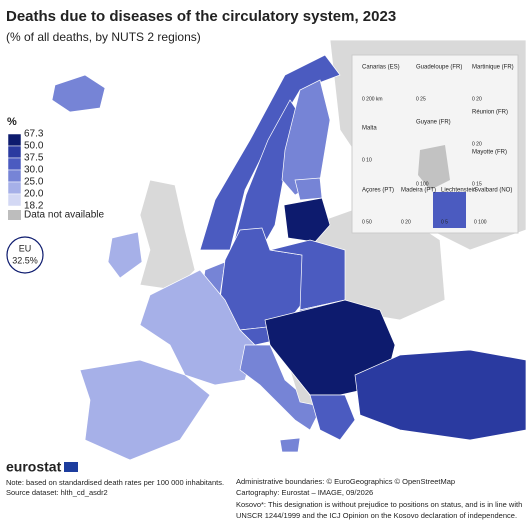  What do you see at coordinates (433, 123) in the screenshot?
I see `inset-label: Guyane (FR)` at bounding box center [433, 123].